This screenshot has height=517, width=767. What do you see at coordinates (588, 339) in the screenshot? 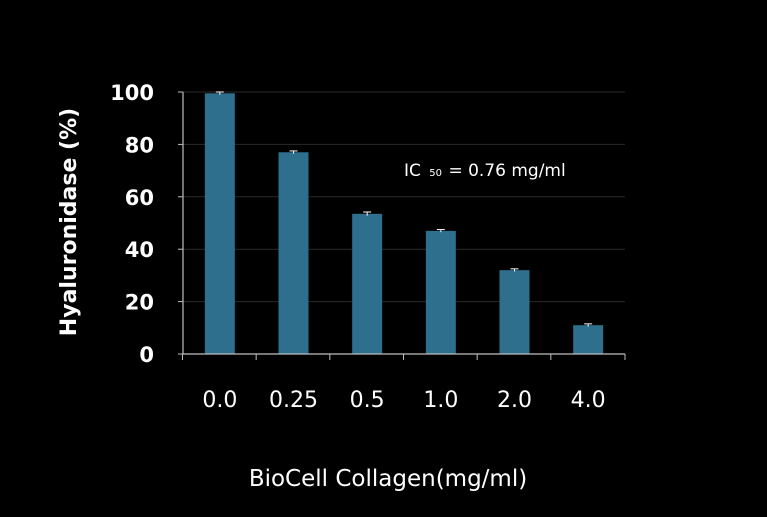
I see `bar-4.0` at bounding box center [588, 339].